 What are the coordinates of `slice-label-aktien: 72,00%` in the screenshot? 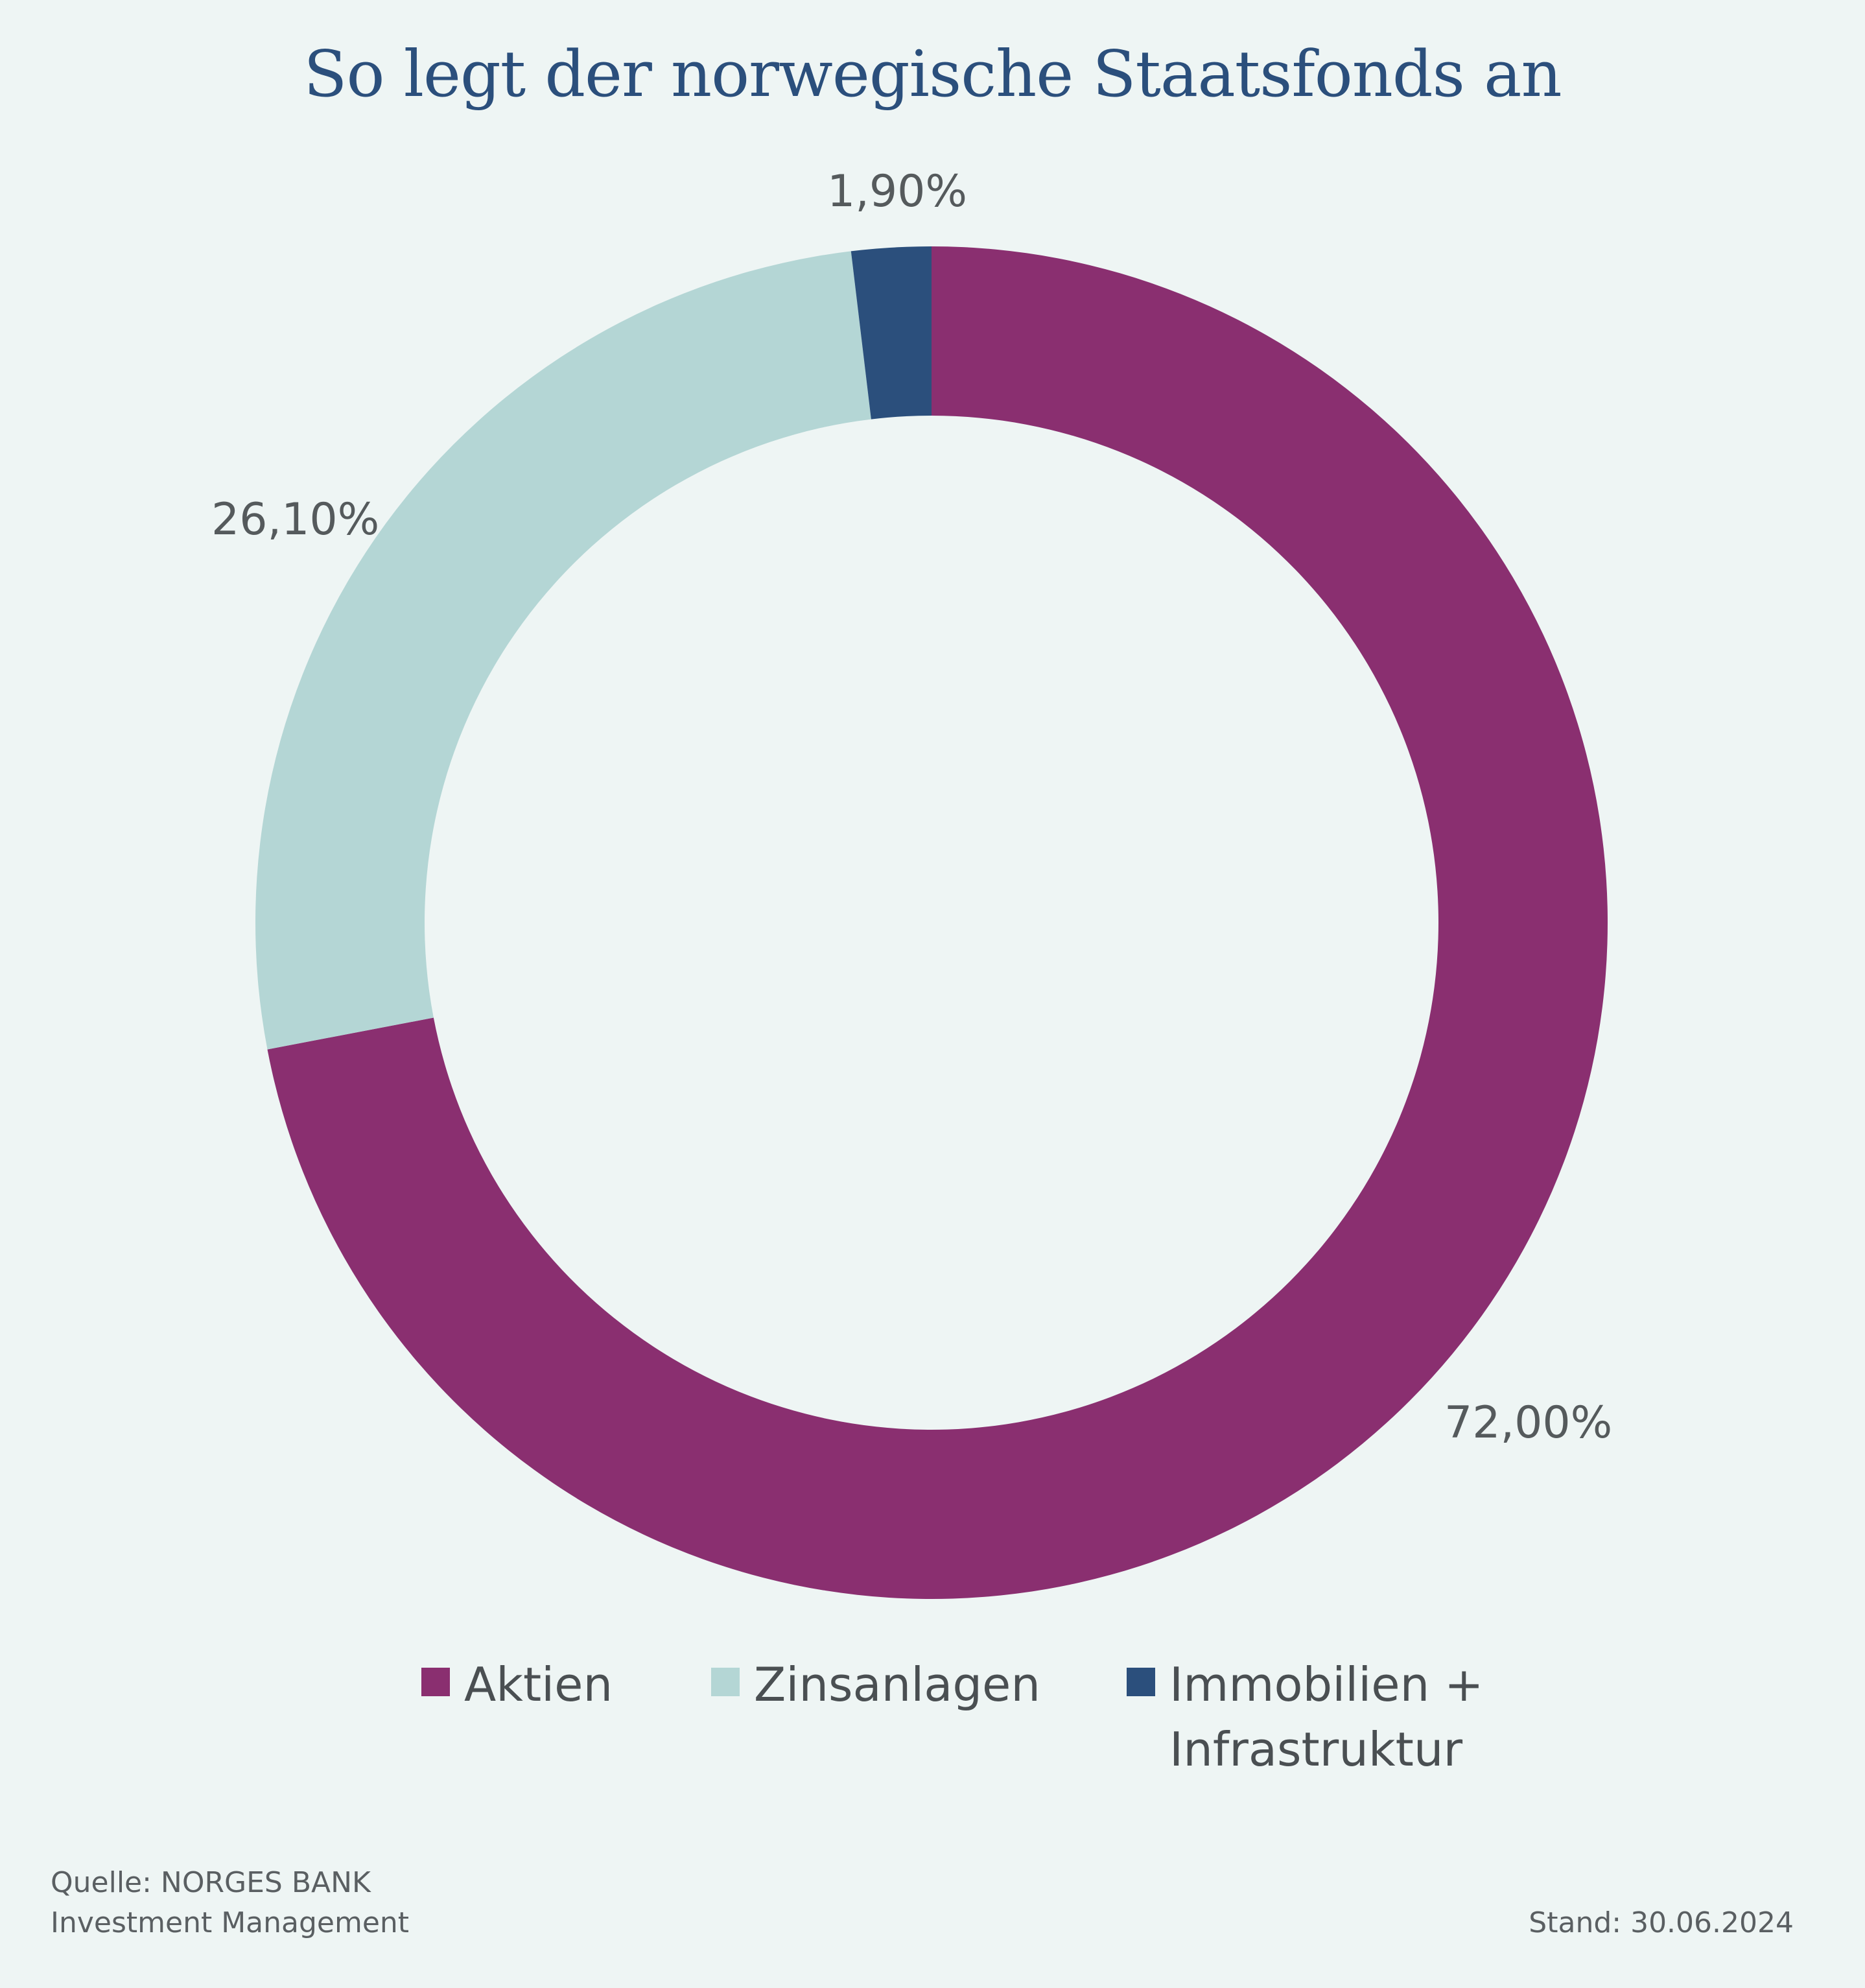 It's located at (1529, 1423).